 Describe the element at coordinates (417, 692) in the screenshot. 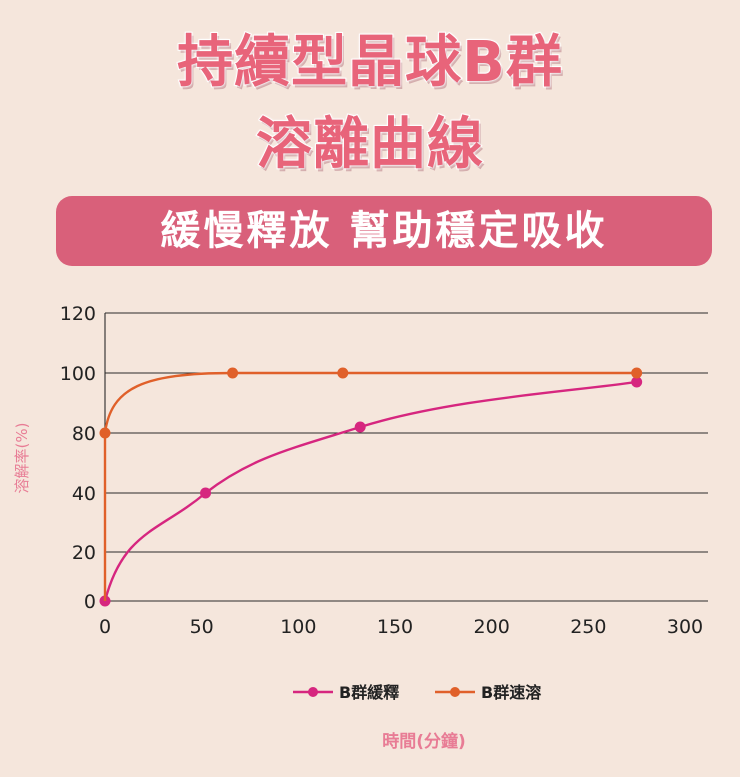

I see `legend: B群緩釋 B群速溶` at that location.